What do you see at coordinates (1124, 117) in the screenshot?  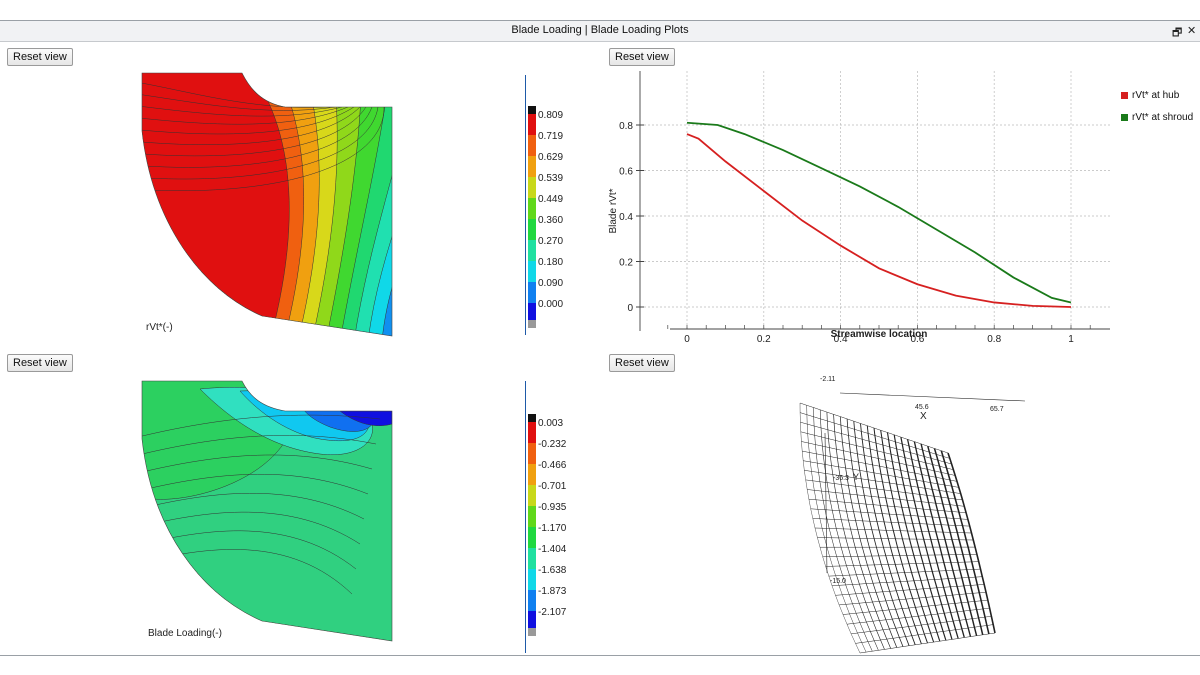 I see `legend-shroud-swatch` at bounding box center [1124, 117].